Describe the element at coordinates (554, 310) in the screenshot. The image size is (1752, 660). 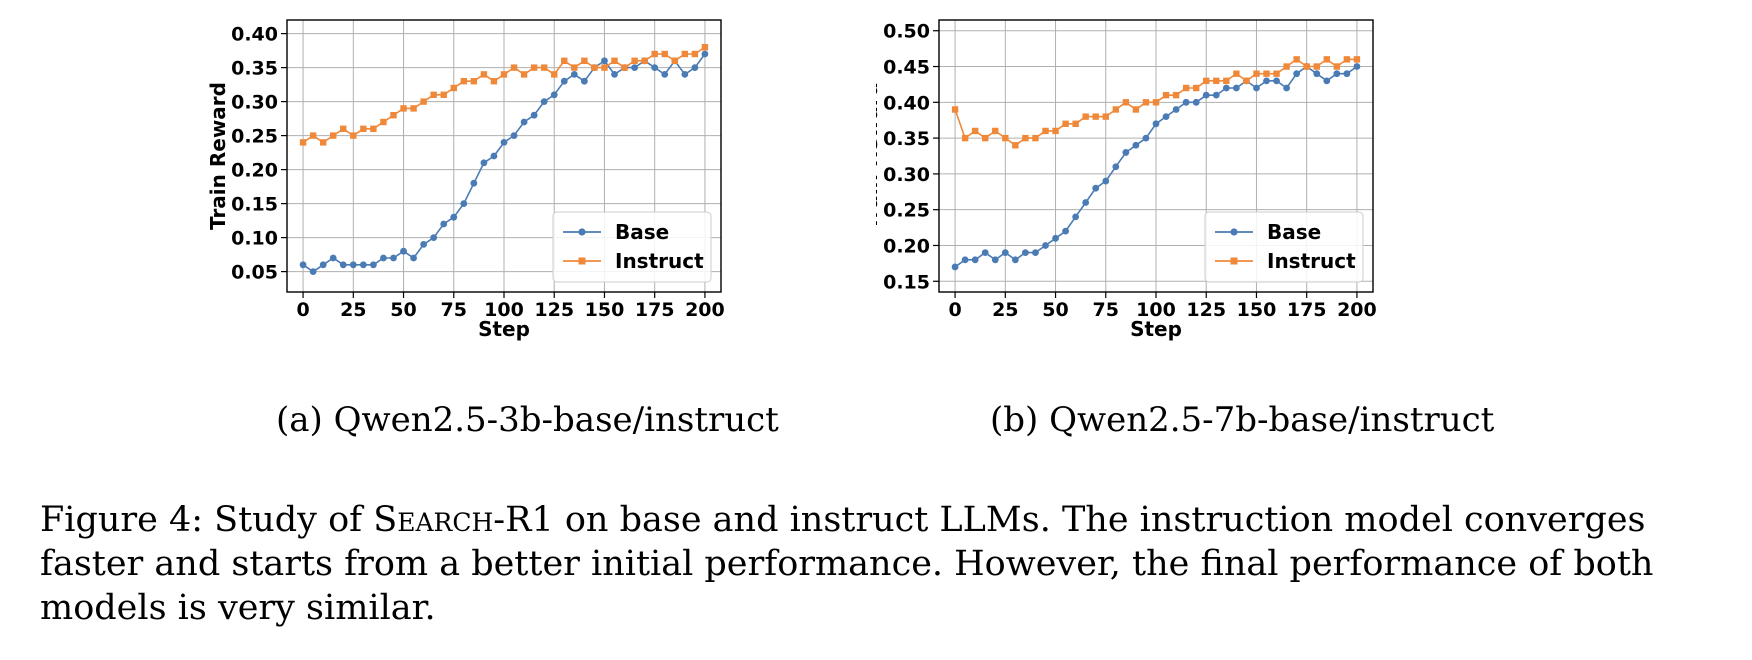
I see `x-tick-label: 125` at that location.